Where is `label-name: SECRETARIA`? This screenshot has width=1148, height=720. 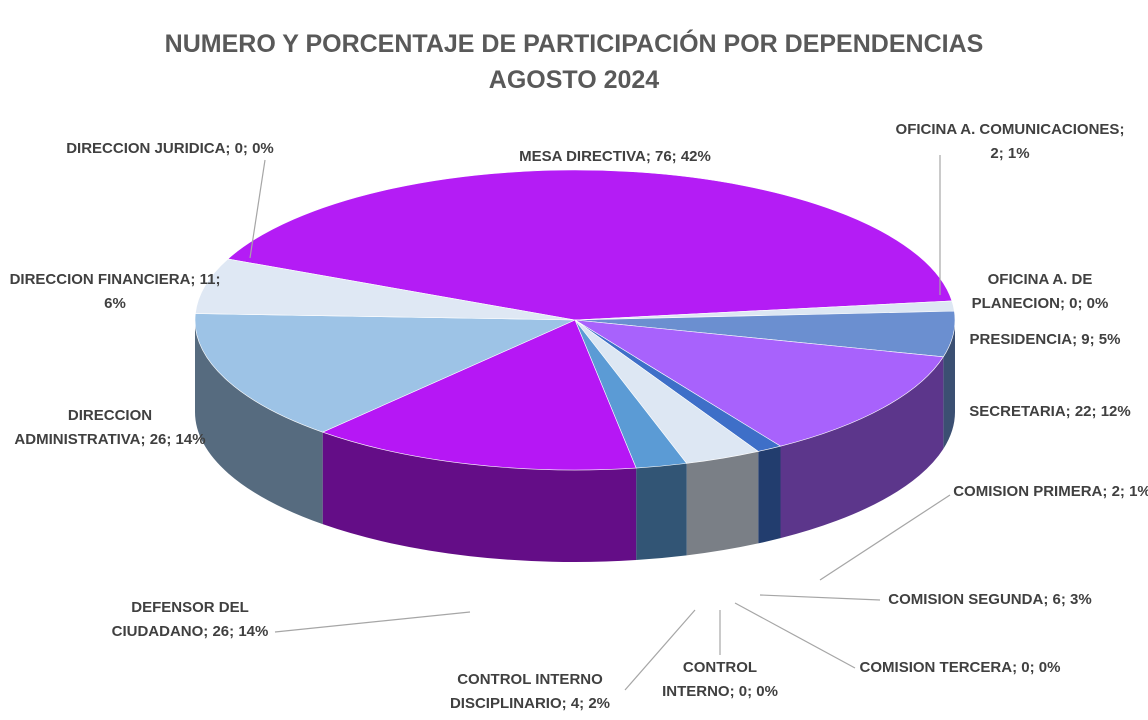
label-name: SECRETARIA is located at coordinates (1017, 411).